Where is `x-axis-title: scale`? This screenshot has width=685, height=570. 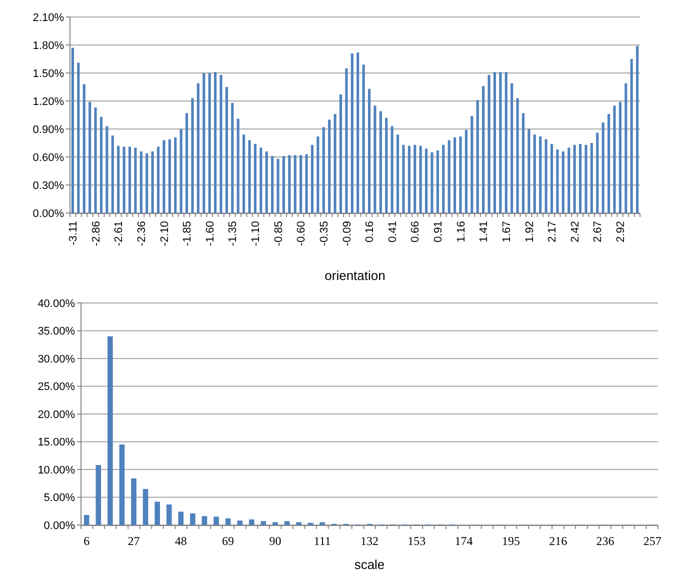
x-axis-title: scale is located at coordinates (369, 563).